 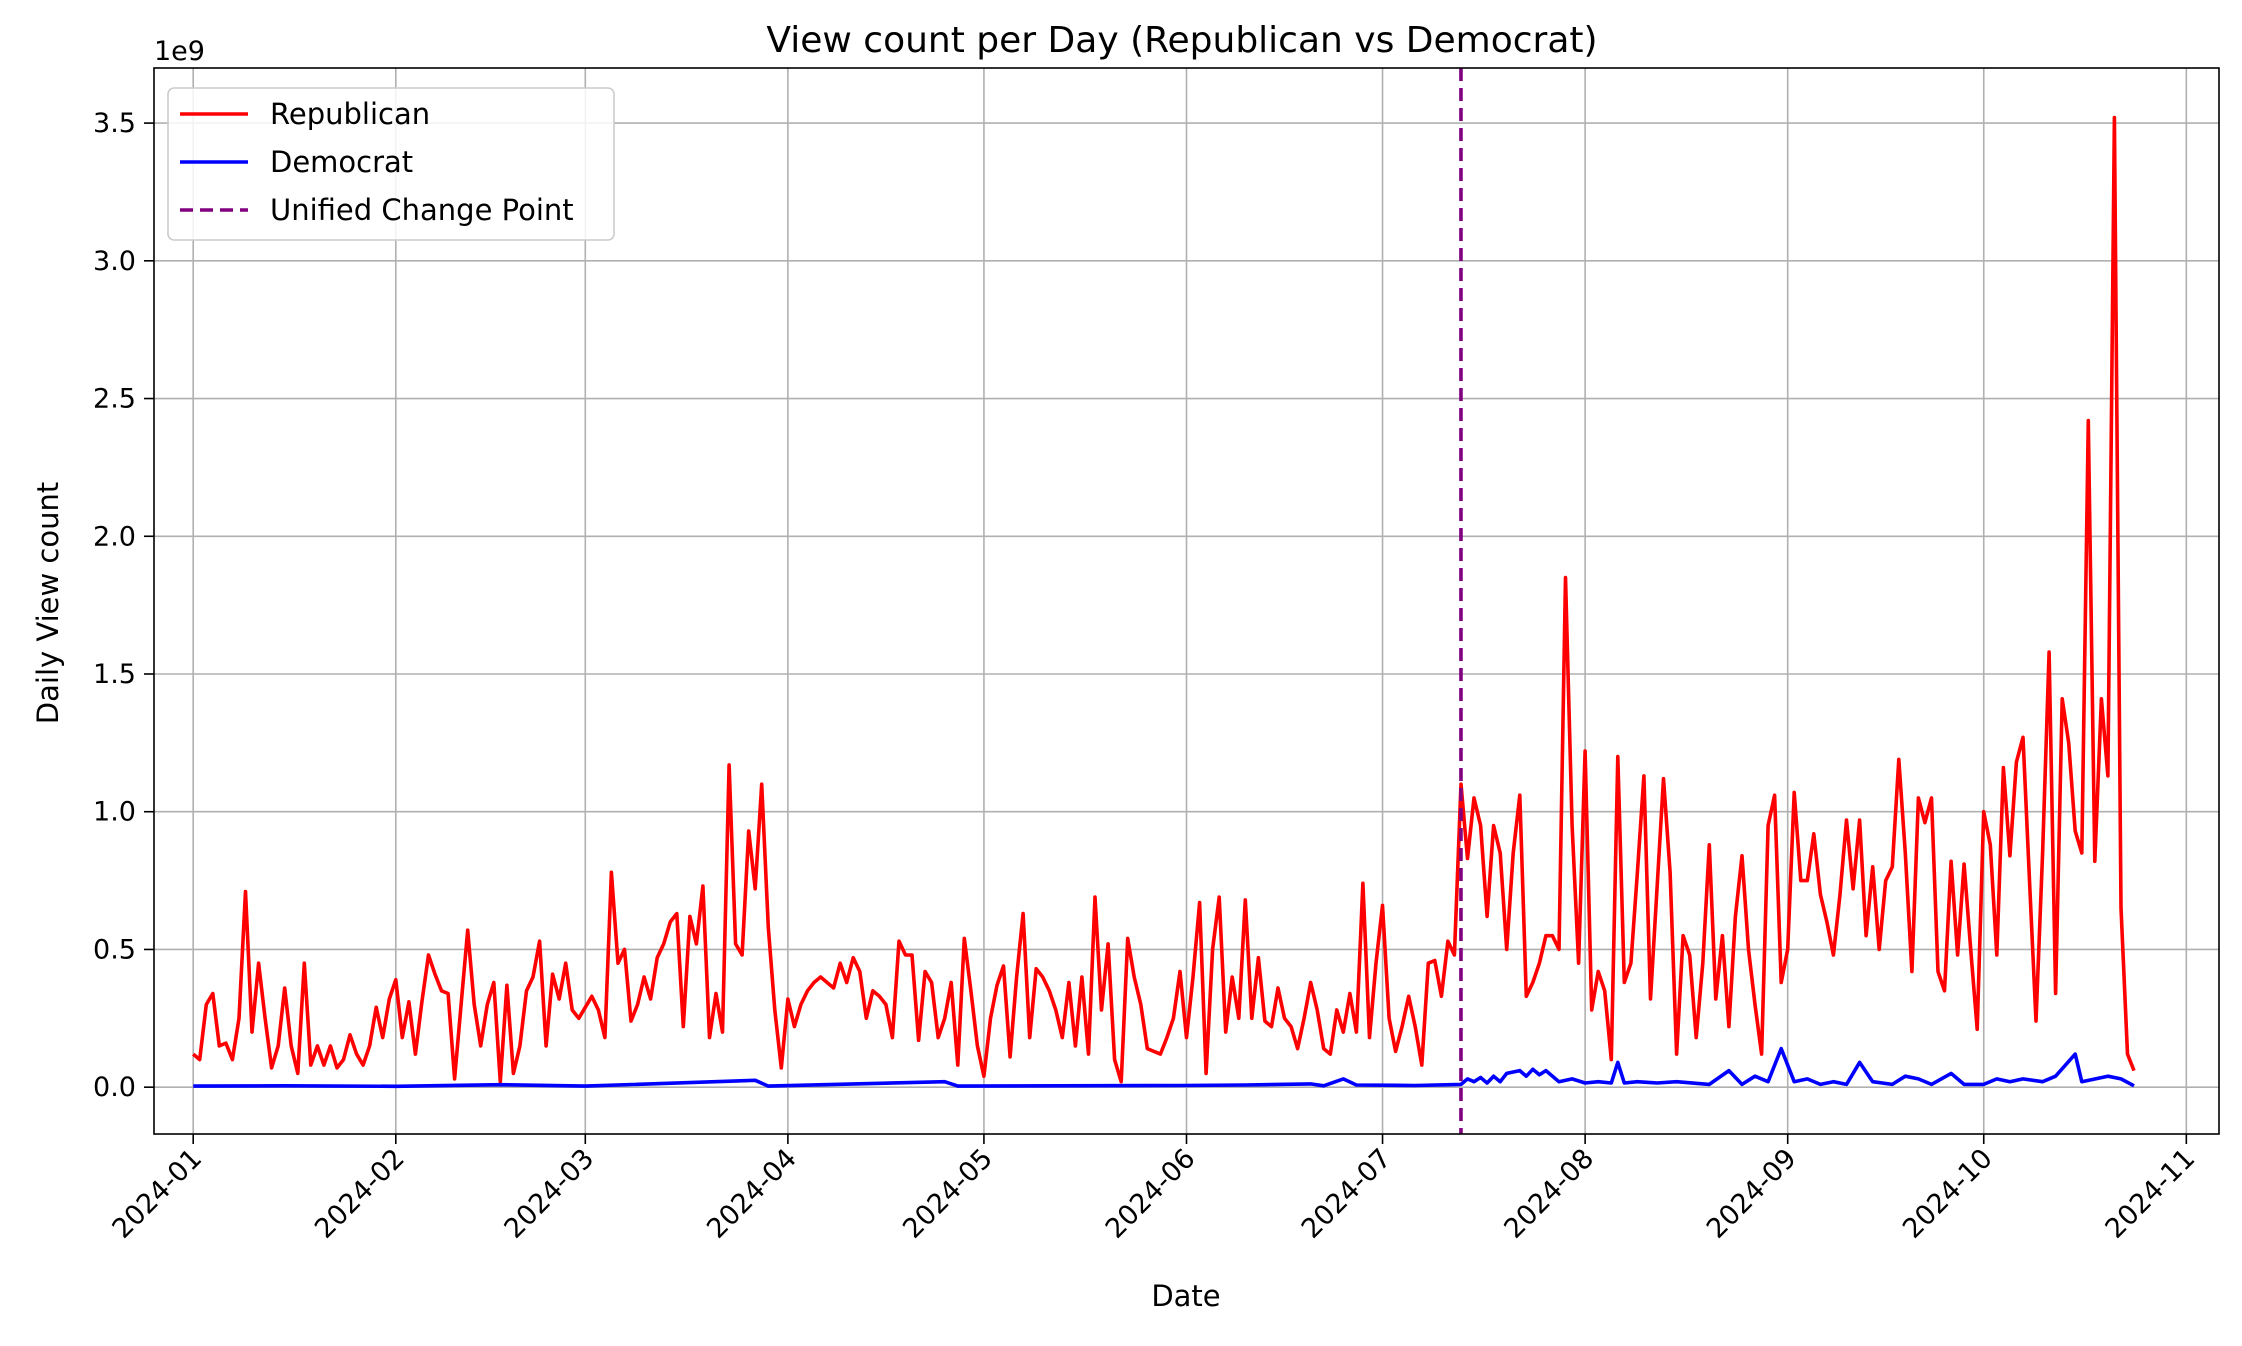 I want to click on y-tick-label: 1.5, so click(x=114, y=674).